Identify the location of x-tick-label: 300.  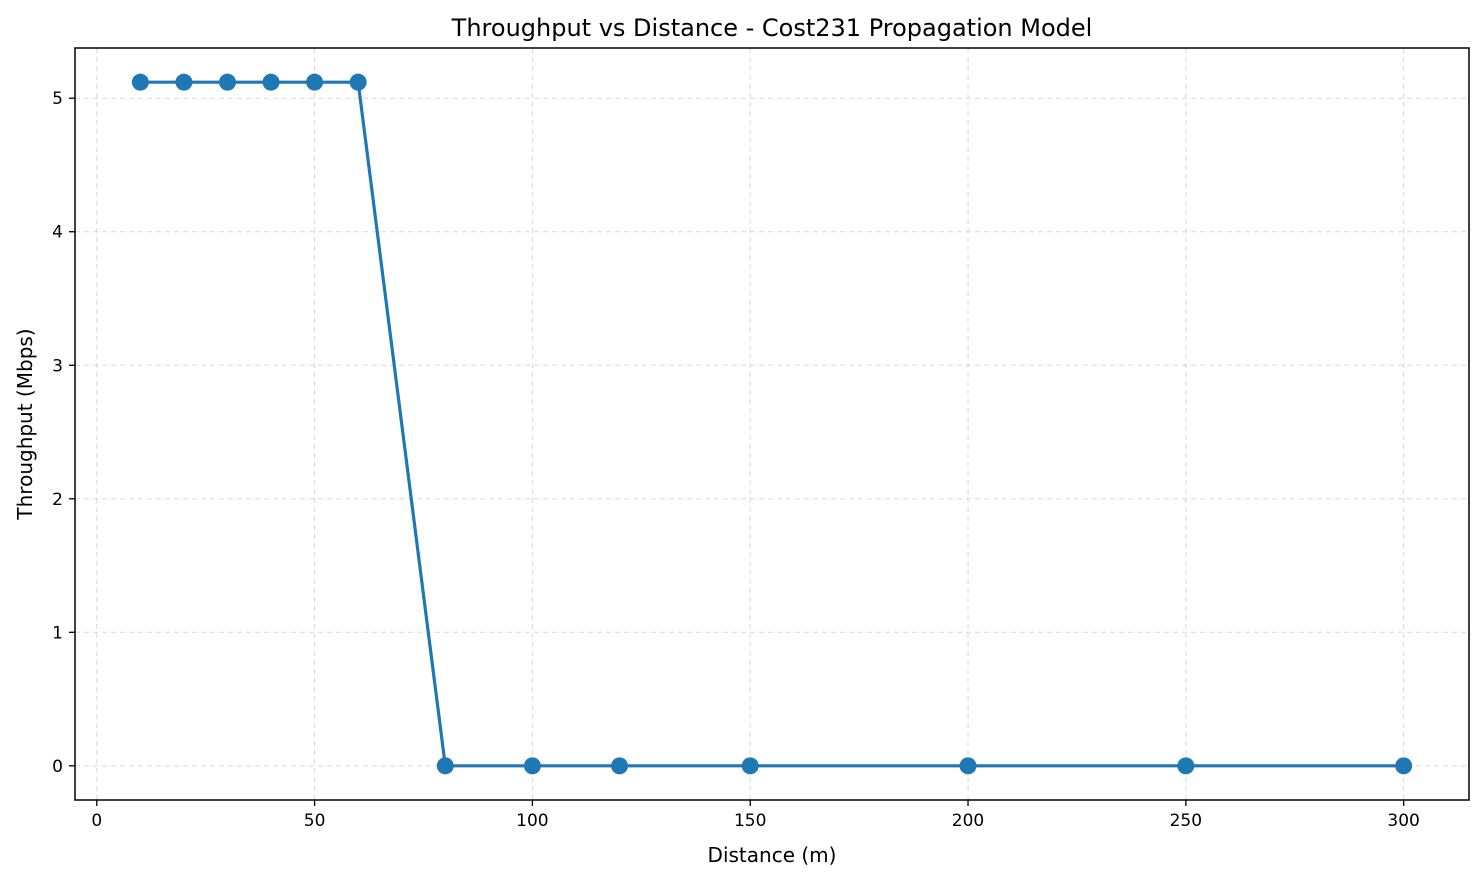
(1403, 821).